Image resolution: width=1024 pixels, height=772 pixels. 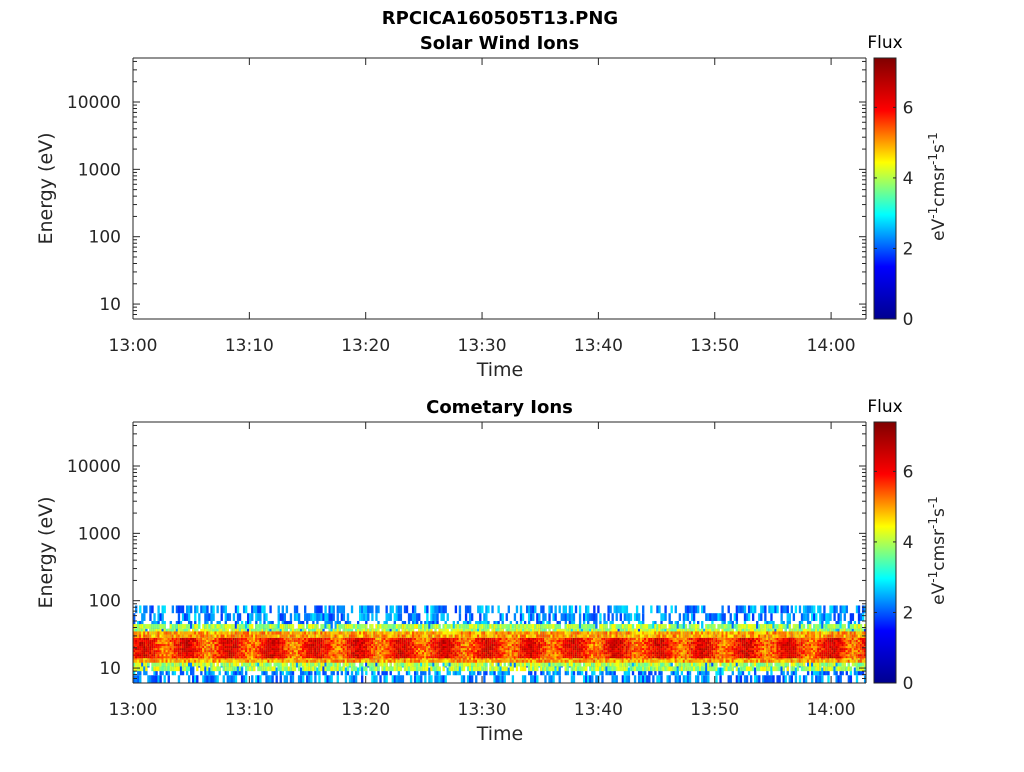 I want to click on x-tick-label: 13:40, so click(x=598, y=346).